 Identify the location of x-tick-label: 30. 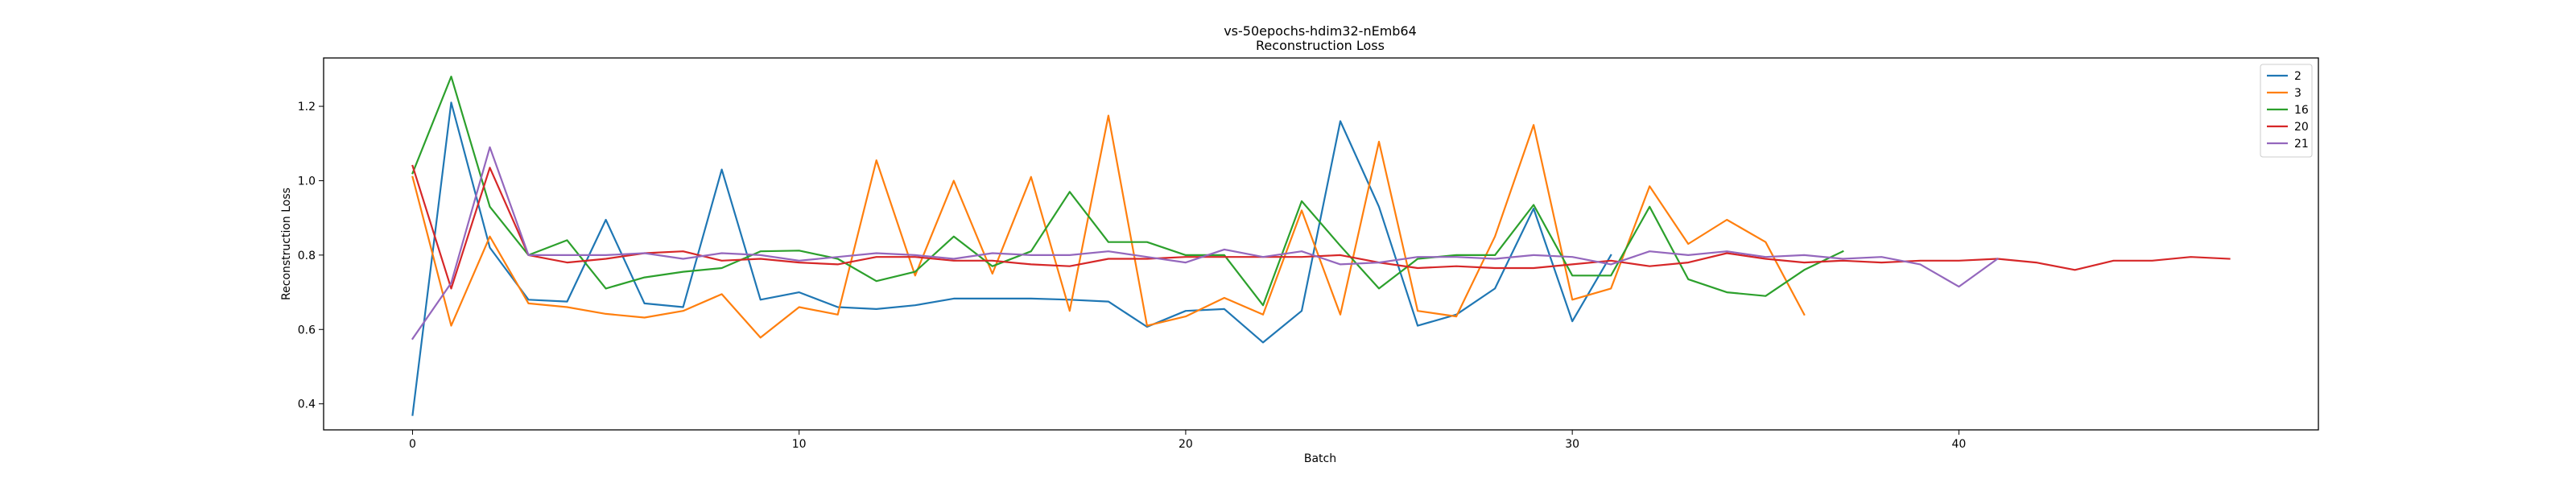
(1572, 444).